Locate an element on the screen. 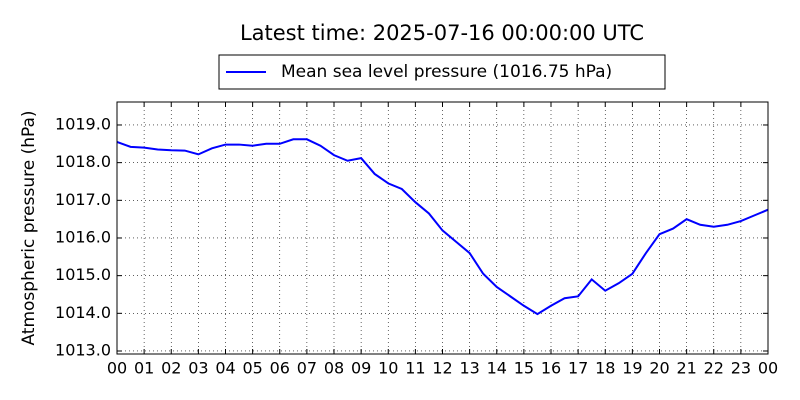 Image resolution: width=800 pixels, height=400 pixels. x-tick-label: 21 is located at coordinates (686, 368).